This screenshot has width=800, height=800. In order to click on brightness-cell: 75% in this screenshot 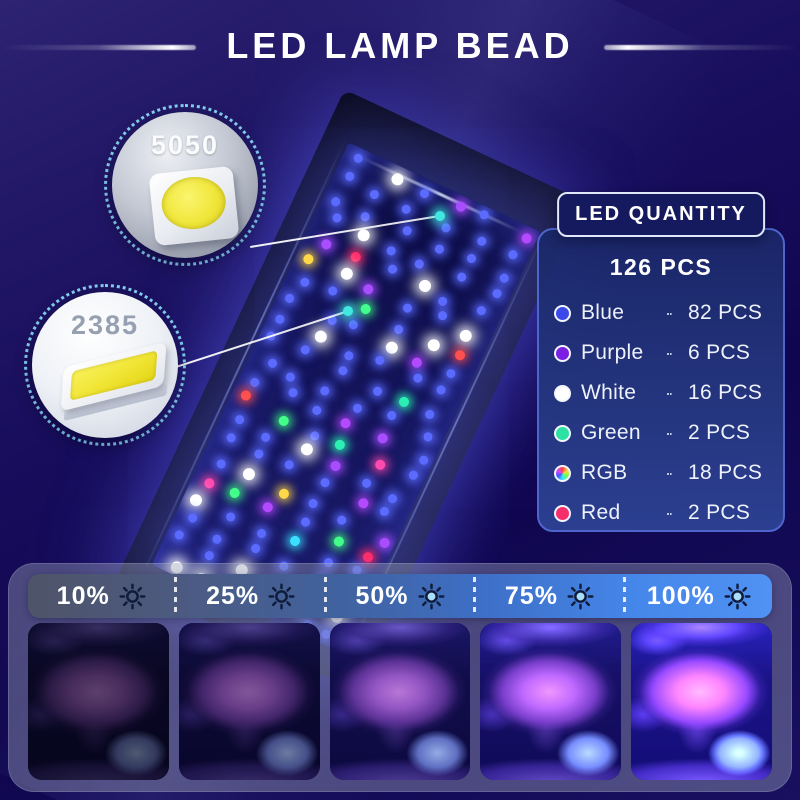, I will do `click(549, 596)`.